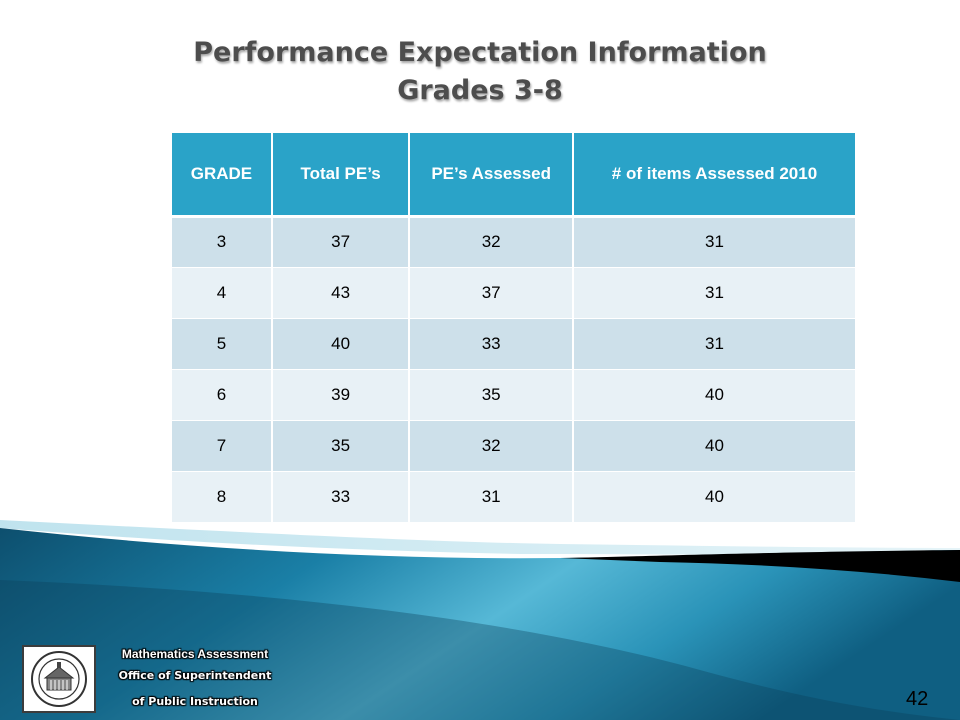 The image size is (960, 720). I want to click on cell-pes-assessed: 31, so click(491, 497).